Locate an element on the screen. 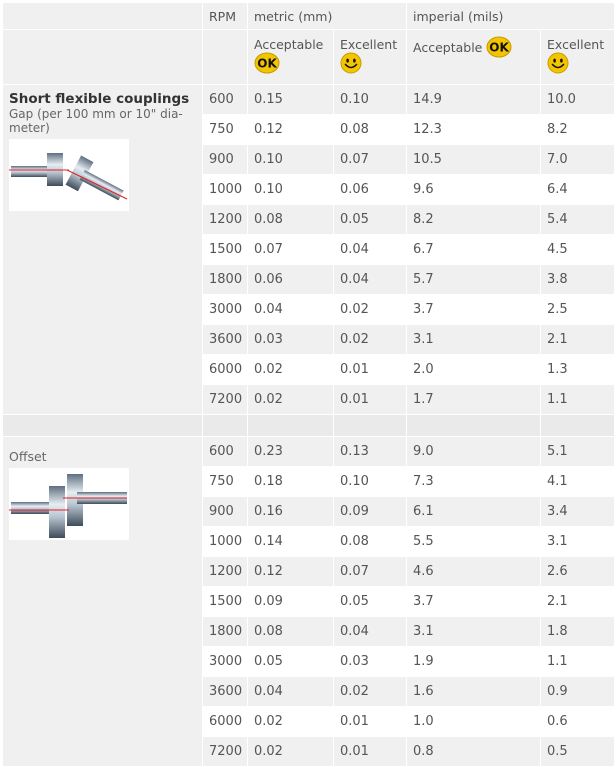 The image size is (616, 767). metric-acceptable-cell: 0.16 is located at coordinates (290, 511).